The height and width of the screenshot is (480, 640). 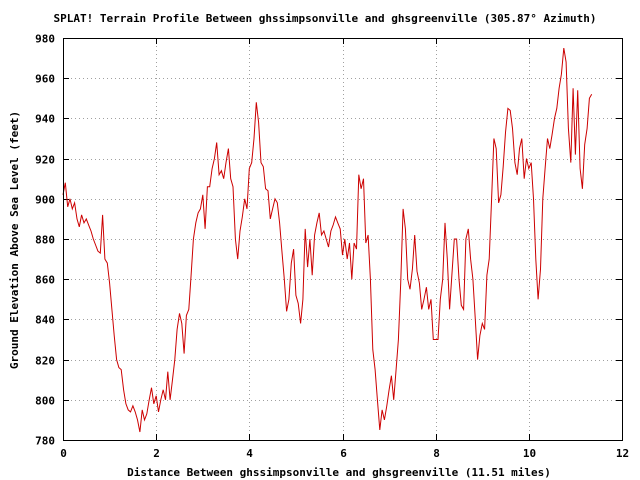 What do you see at coordinates (45, 119) in the screenshot?
I see `y-tick-label: 940` at bounding box center [45, 119].